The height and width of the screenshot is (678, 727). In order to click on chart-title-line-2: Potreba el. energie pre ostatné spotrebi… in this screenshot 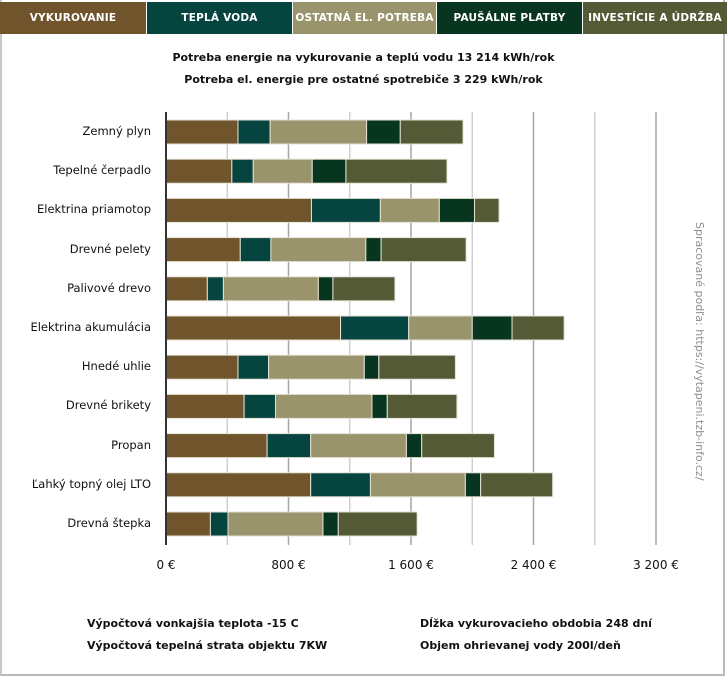, I will do `click(363, 79)`.